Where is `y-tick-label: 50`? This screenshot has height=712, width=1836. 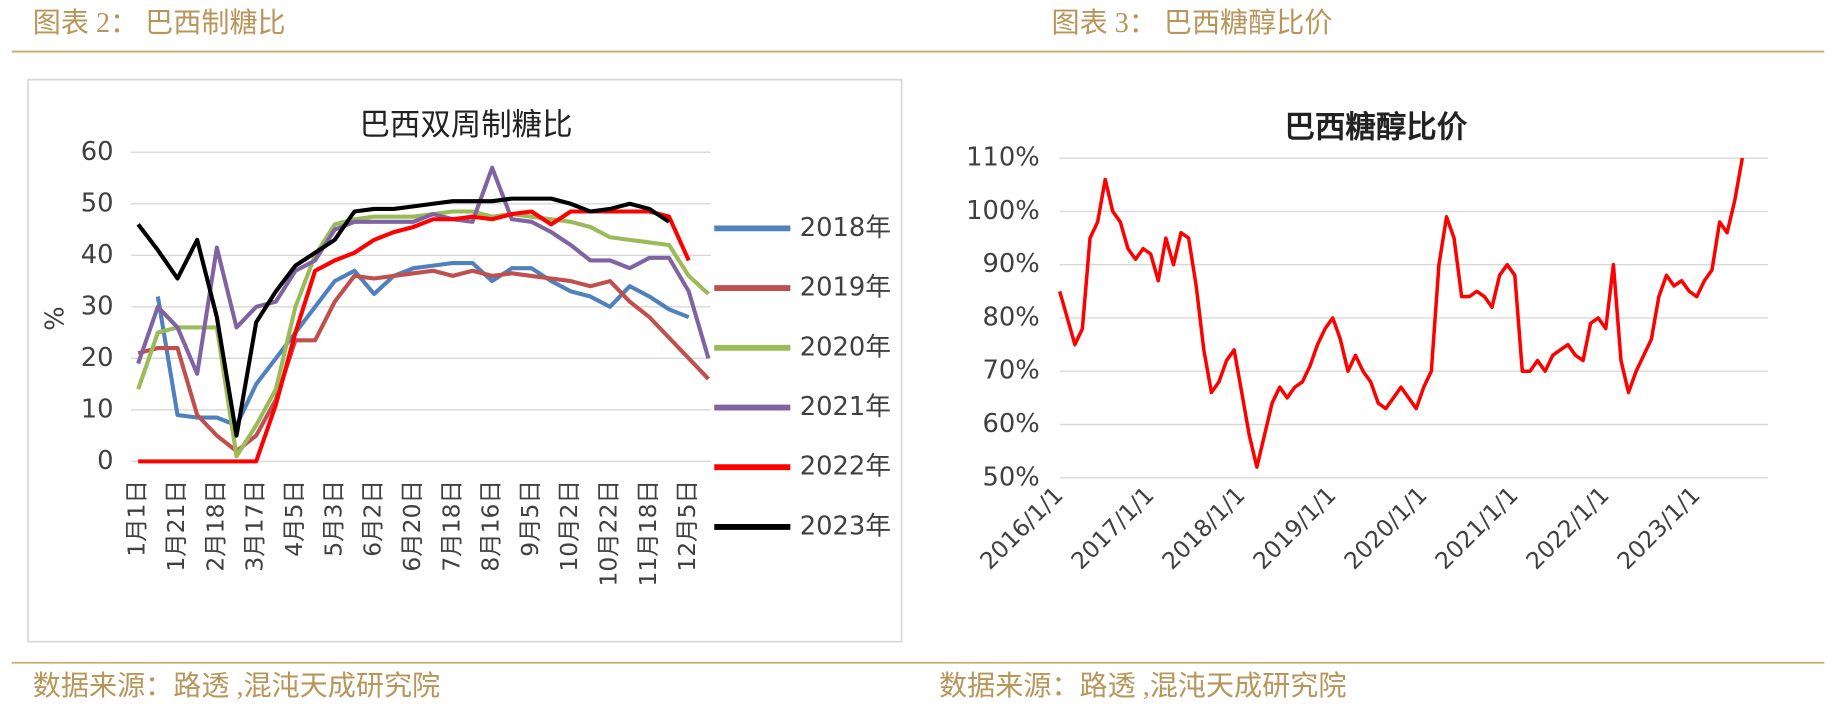 y-tick-label: 50 is located at coordinates (97, 203).